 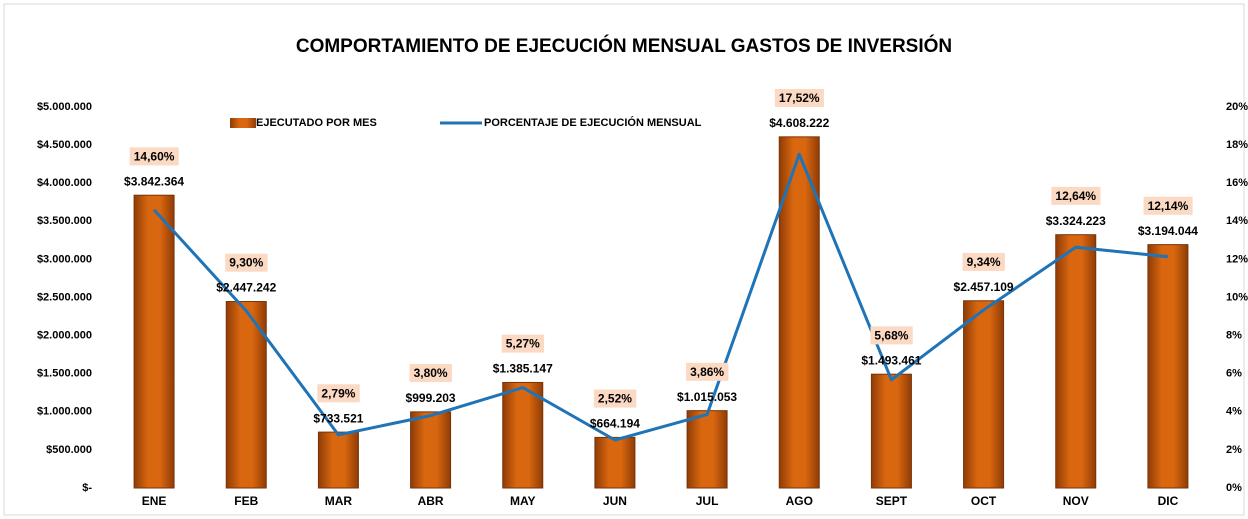 I want to click on y2-tick-label: 0%, so click(x=1234, y=488).